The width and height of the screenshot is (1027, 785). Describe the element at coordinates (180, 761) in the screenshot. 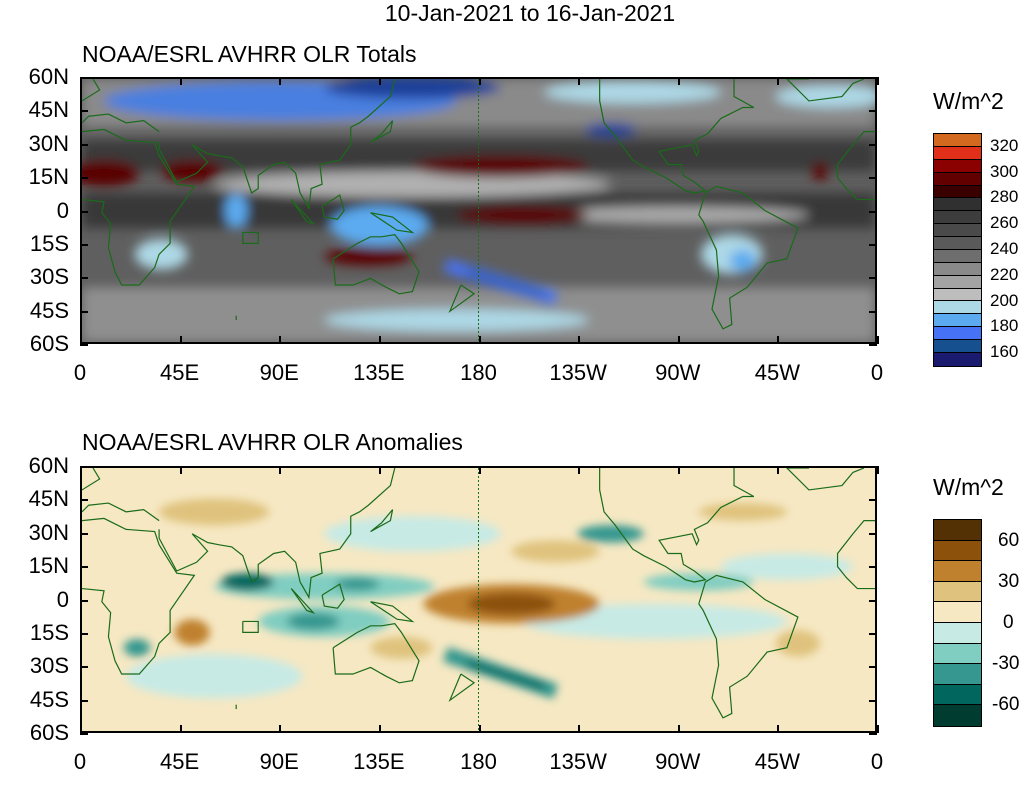

I see `x-tick-label: 45E` at that location.